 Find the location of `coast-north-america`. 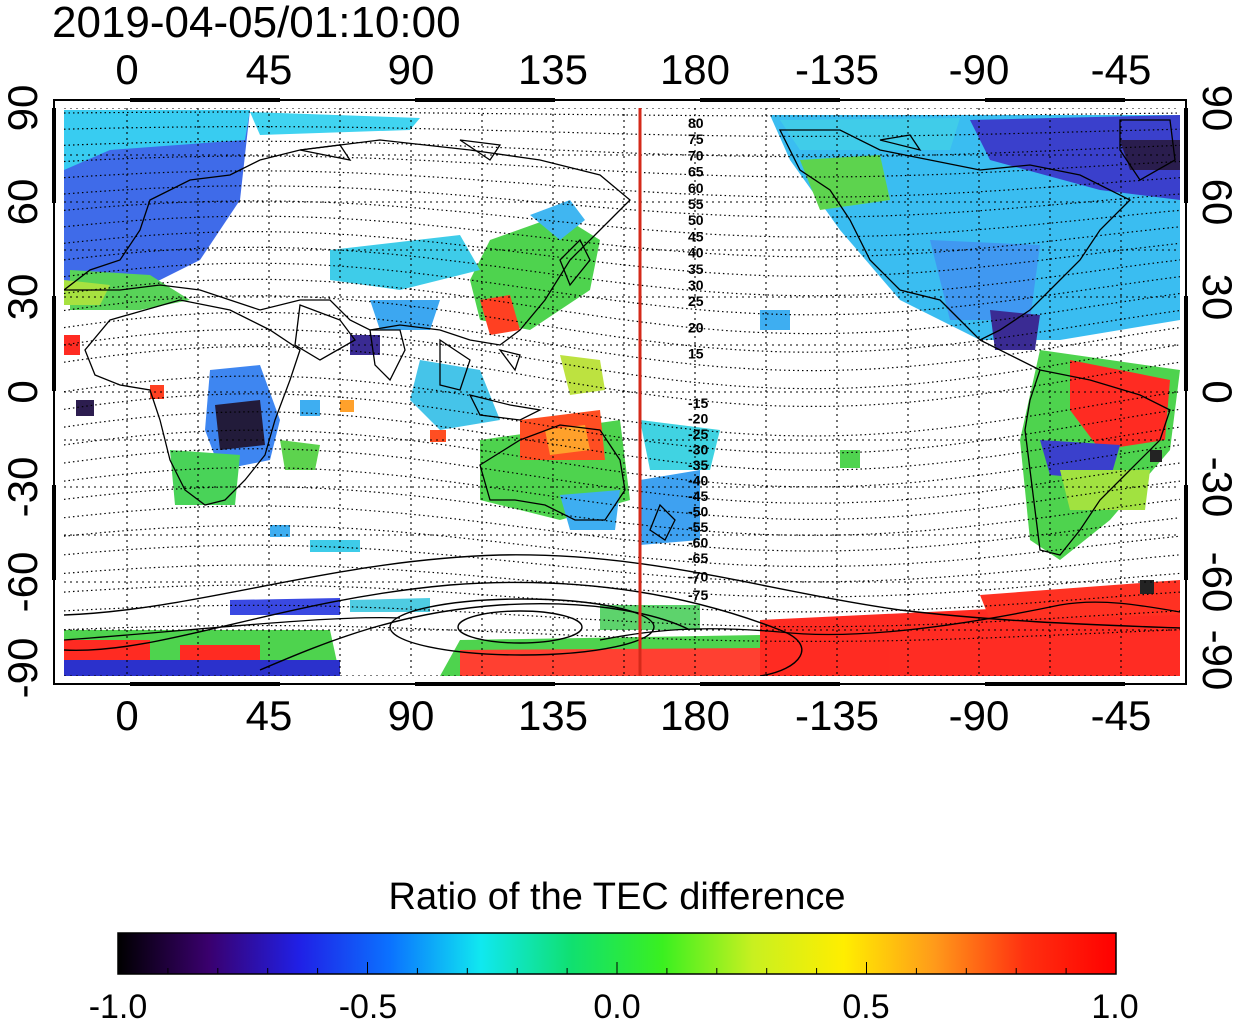

coast-north-america is located at coordinates (955, 235).